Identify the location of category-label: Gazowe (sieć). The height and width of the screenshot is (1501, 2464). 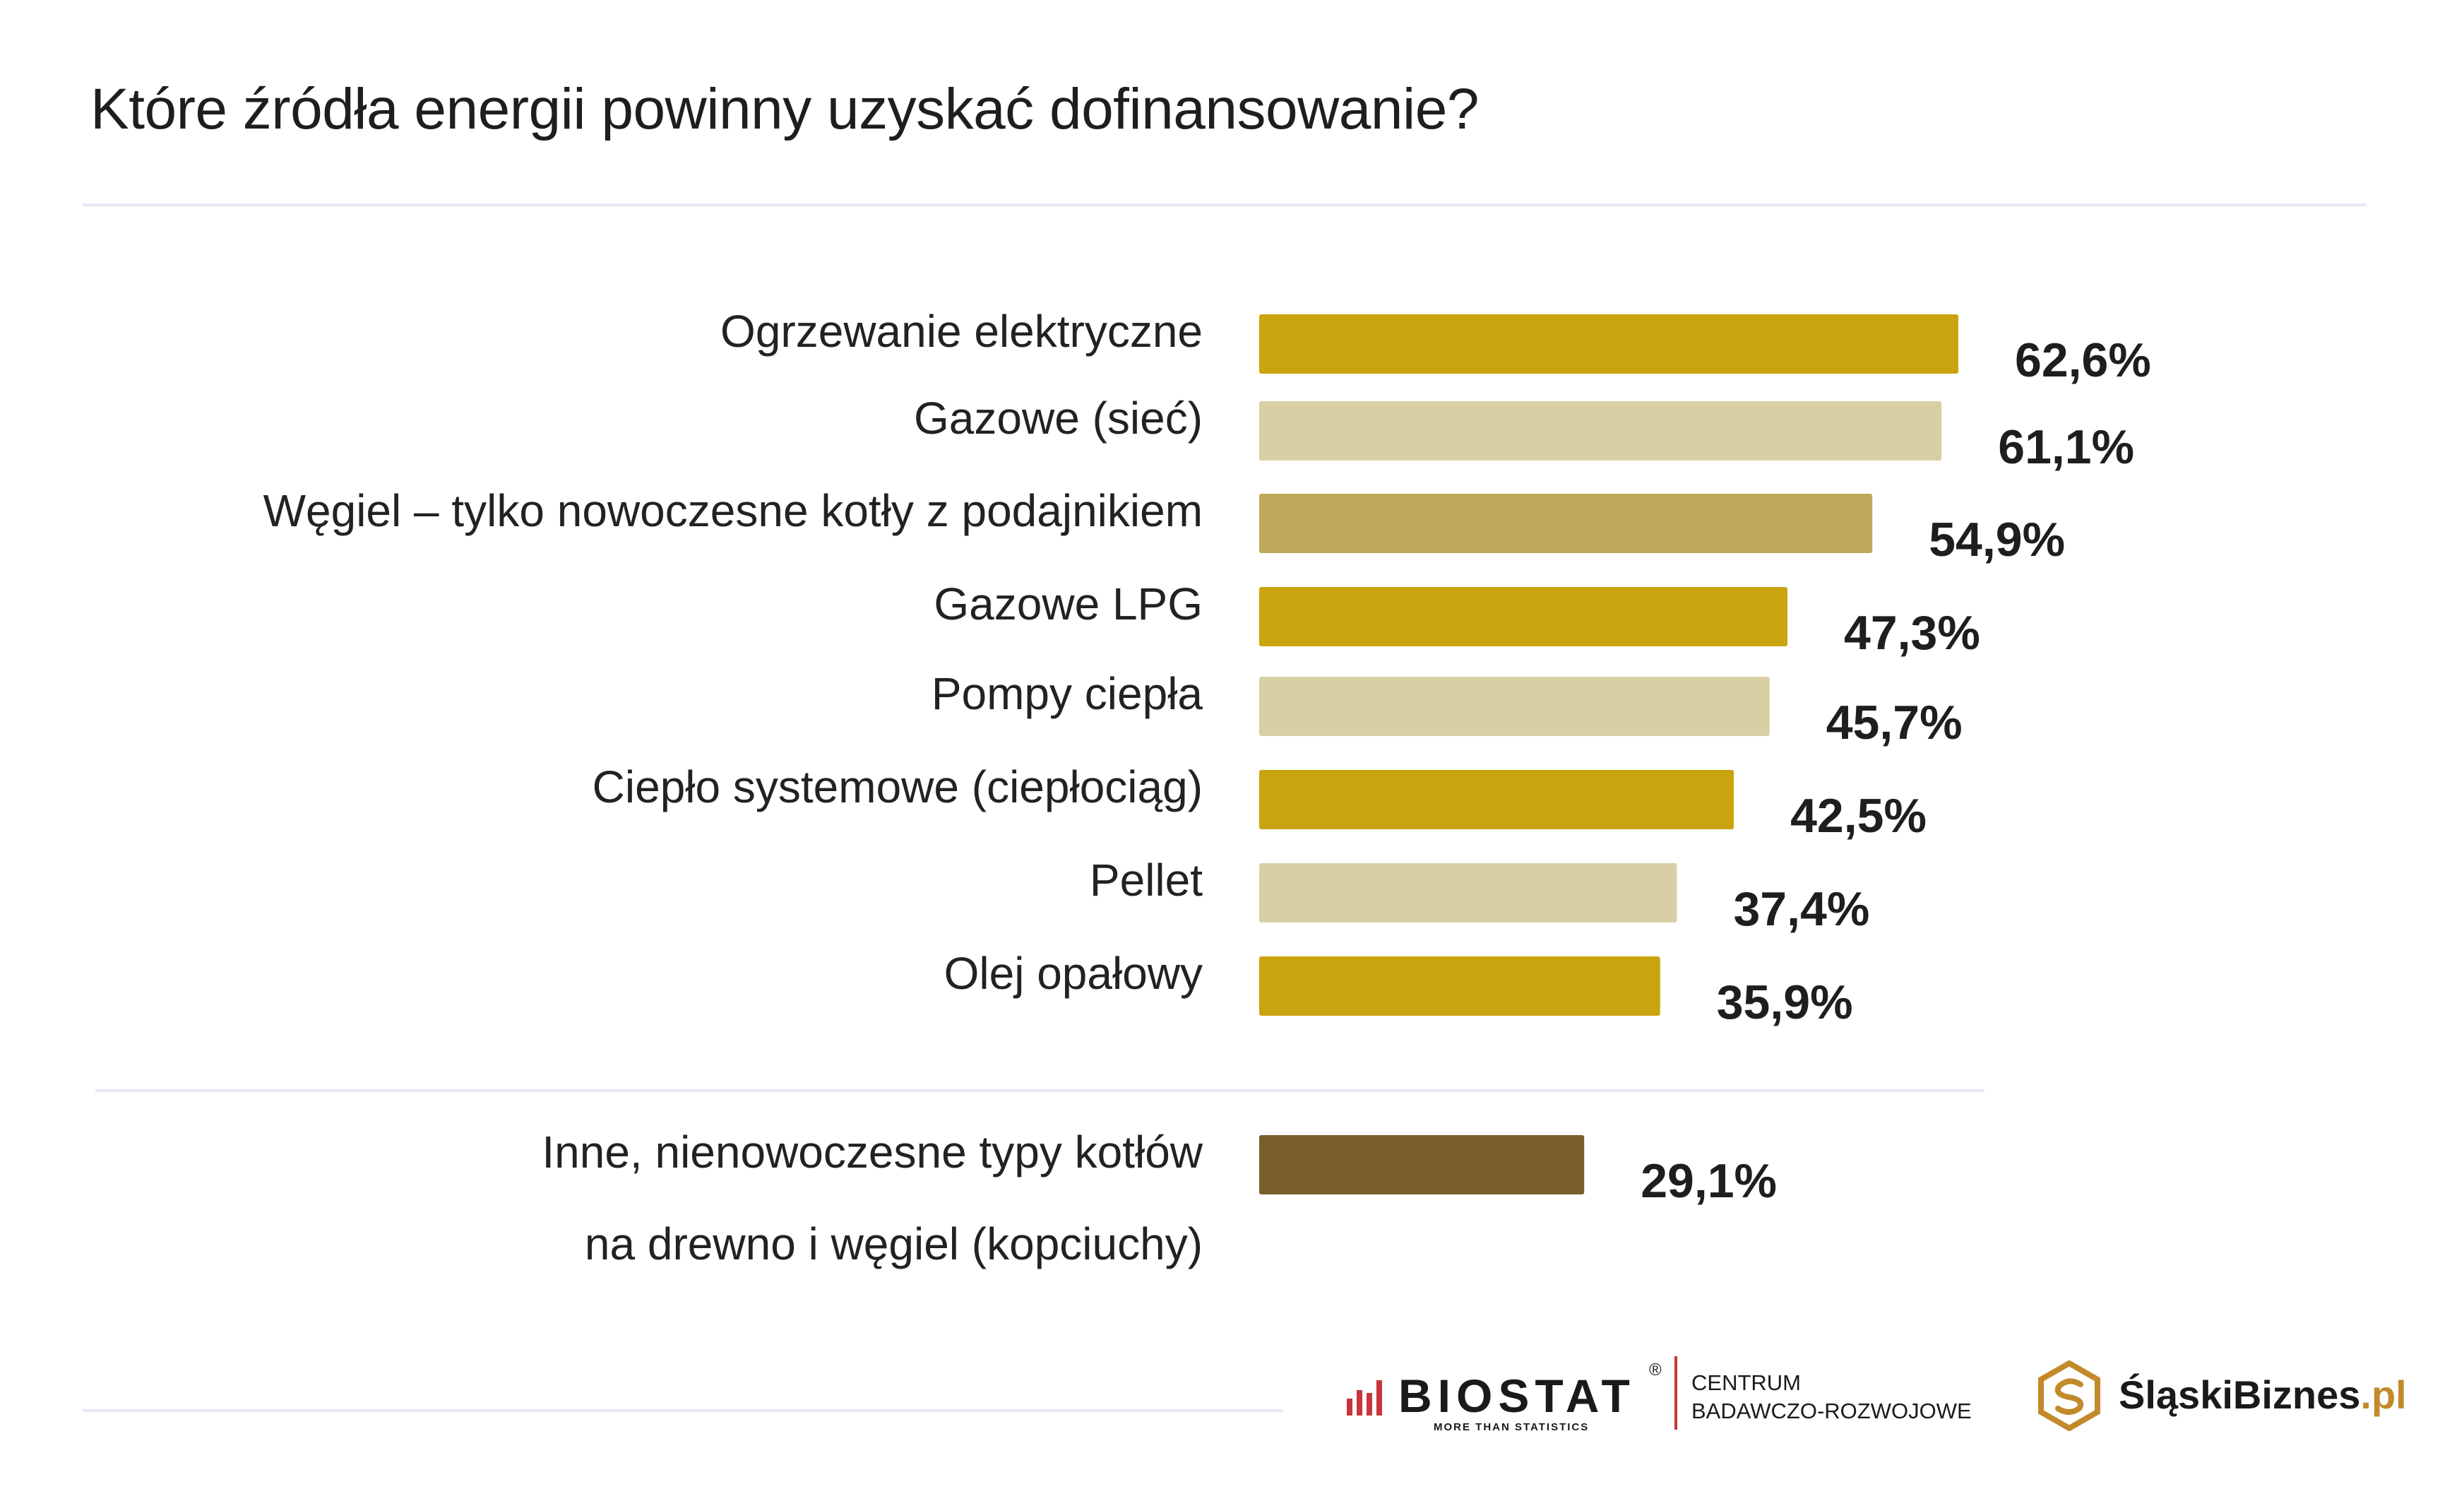
(1058, 418).